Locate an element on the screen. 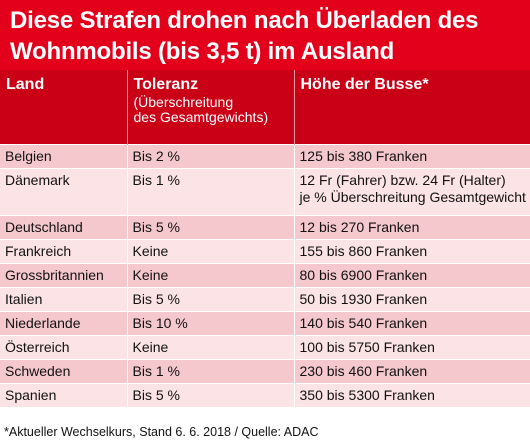  header-toleranz-sub-2: des Gesamtgewichts) is located at coordinates (201, 117).